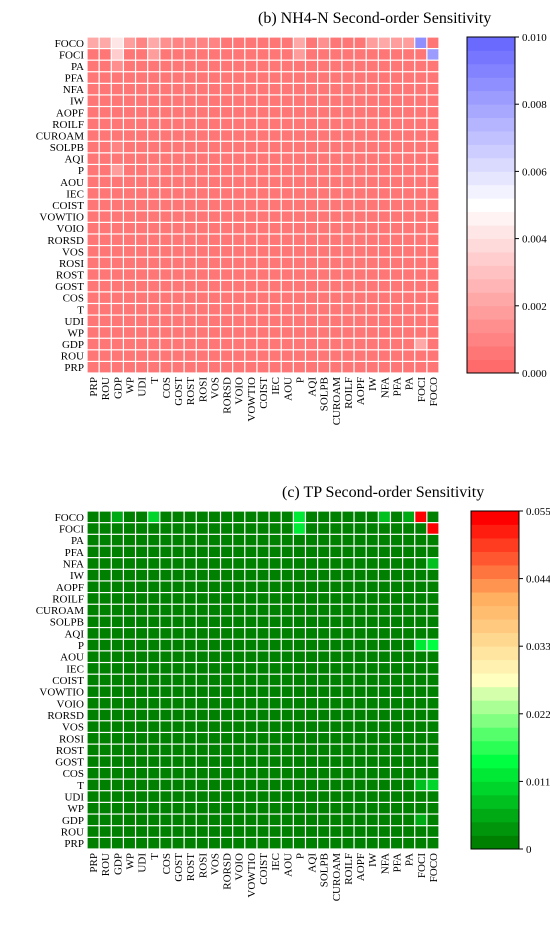 This screenshot has height=930, width=550. I want to click on row-label: AOU, so click(72, 658).